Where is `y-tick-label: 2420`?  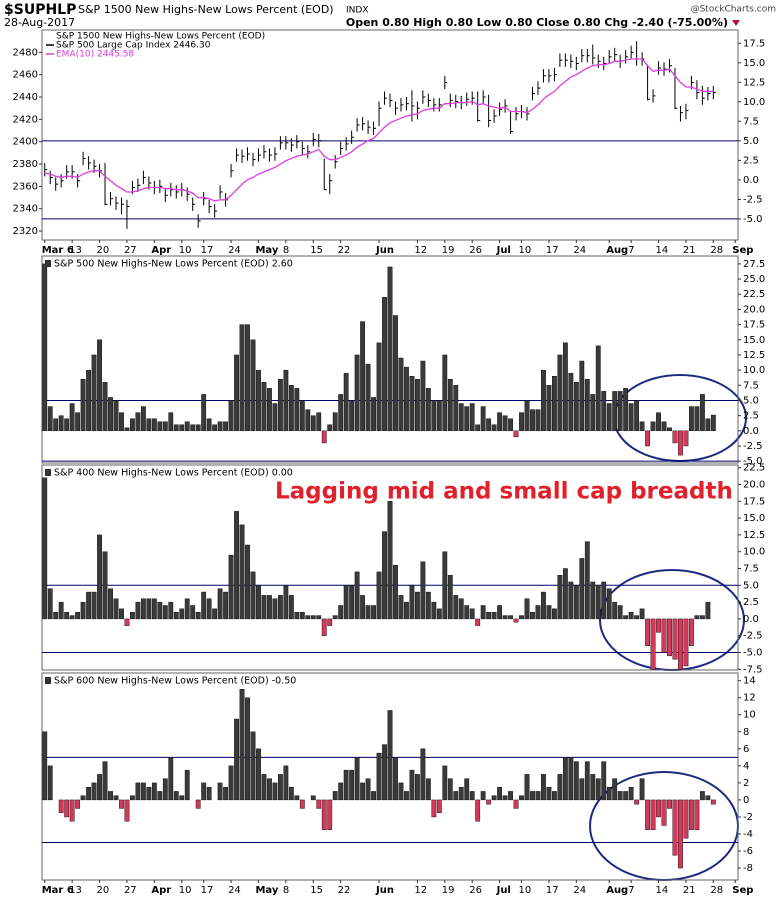 y-tick-label: 2420 is located at coordinates (25, 119).